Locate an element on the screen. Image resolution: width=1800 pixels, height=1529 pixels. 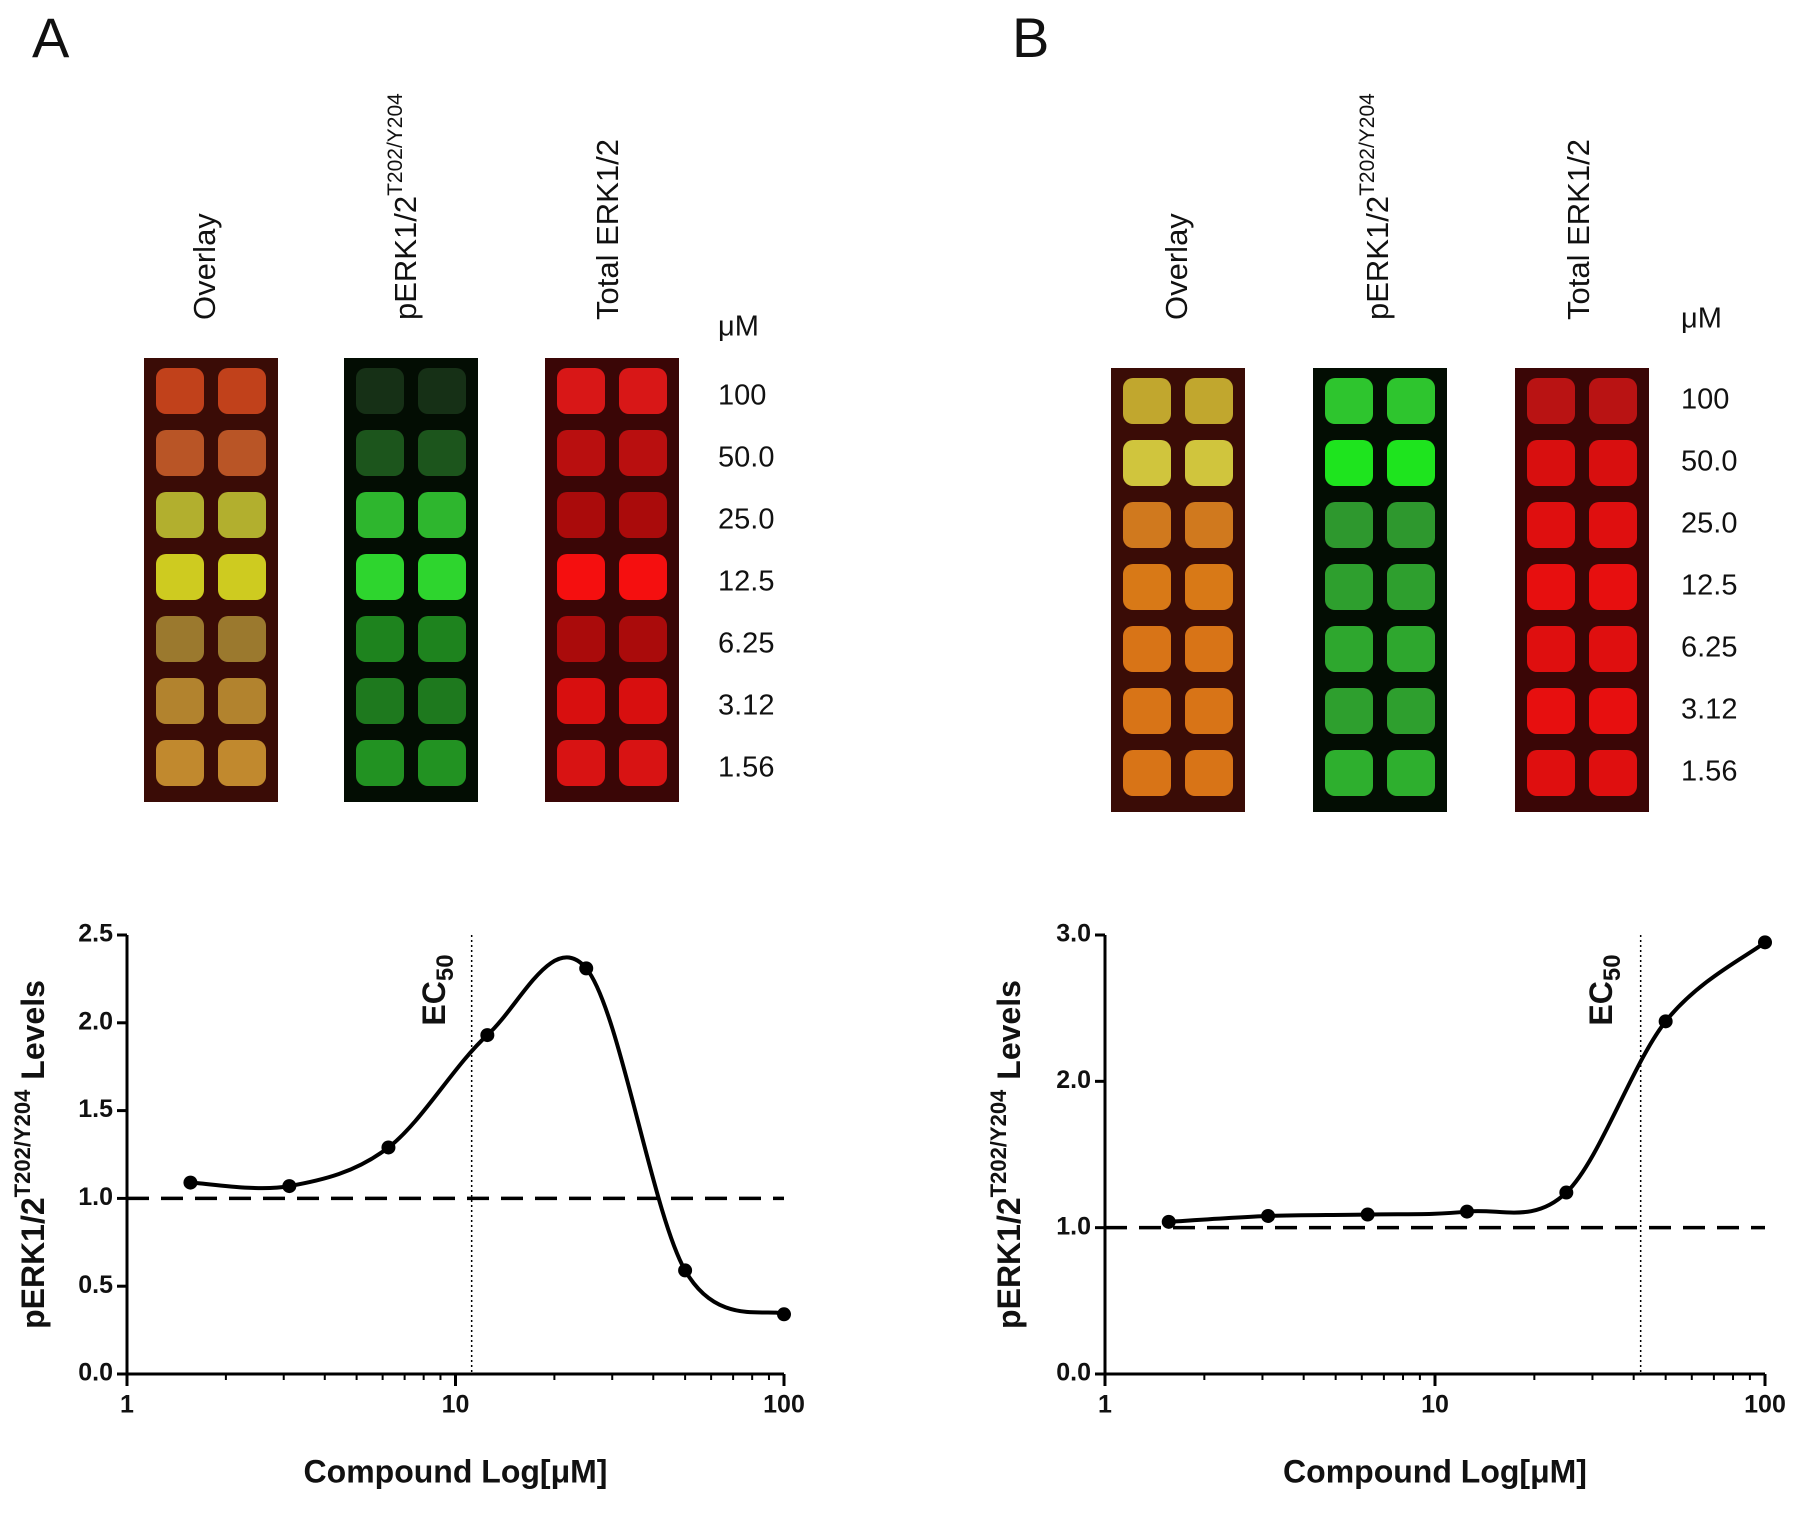
x-axis-label: Compound Log[μM] is located at coordinates (1435, 1471).